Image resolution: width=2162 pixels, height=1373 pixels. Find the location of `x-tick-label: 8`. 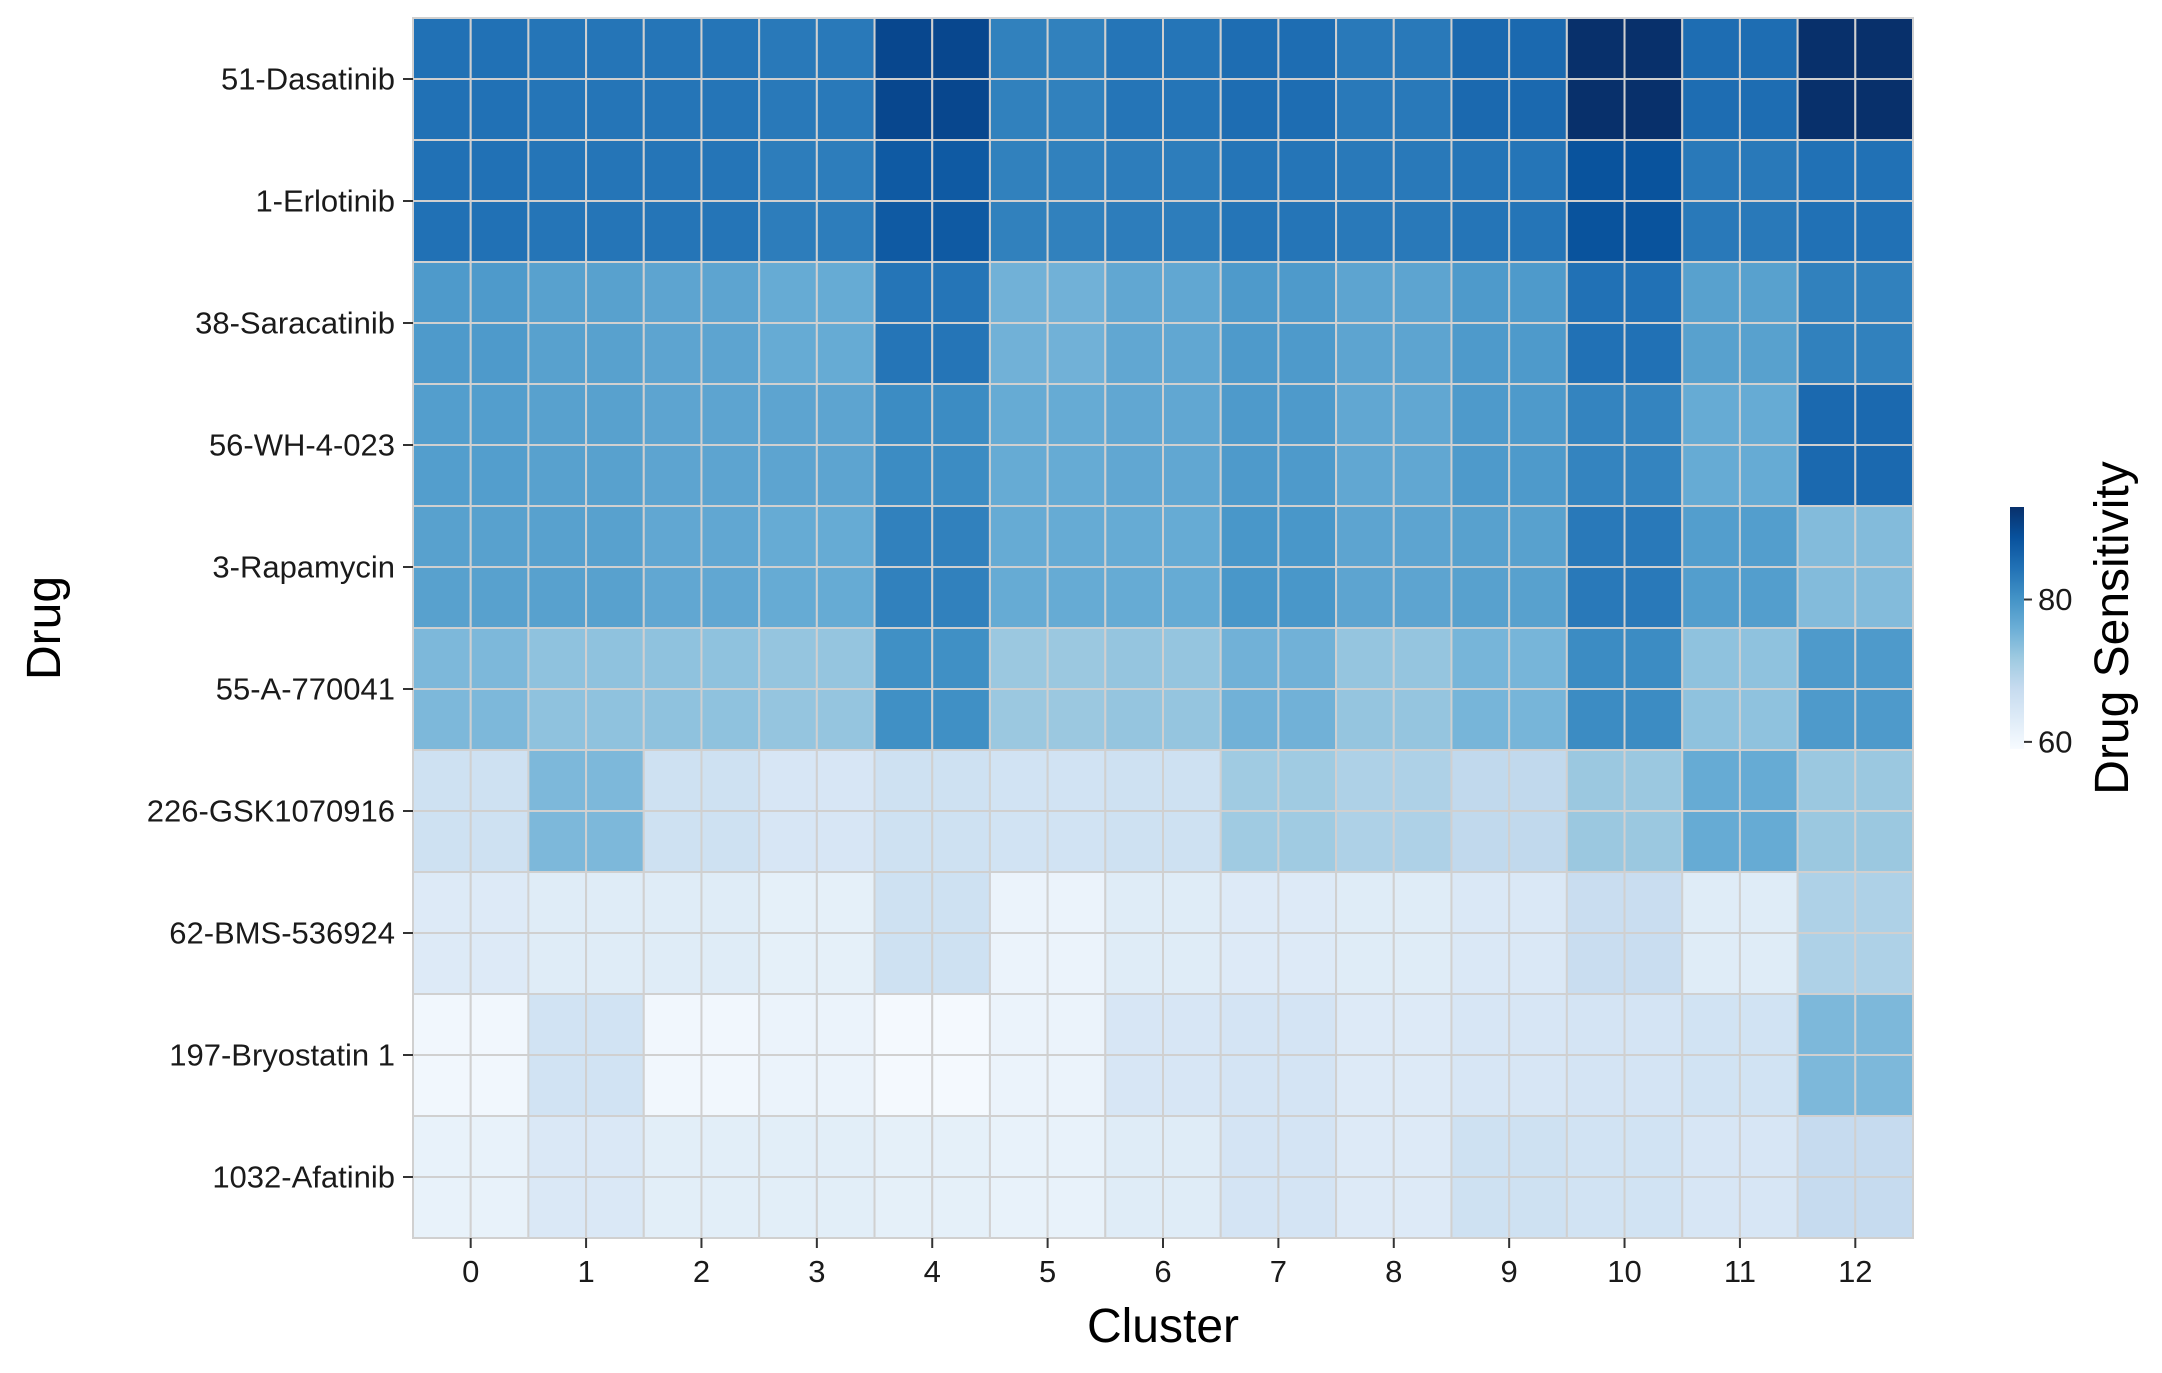

x-tick-label: 8 is located at coordinates (1393, 1271).